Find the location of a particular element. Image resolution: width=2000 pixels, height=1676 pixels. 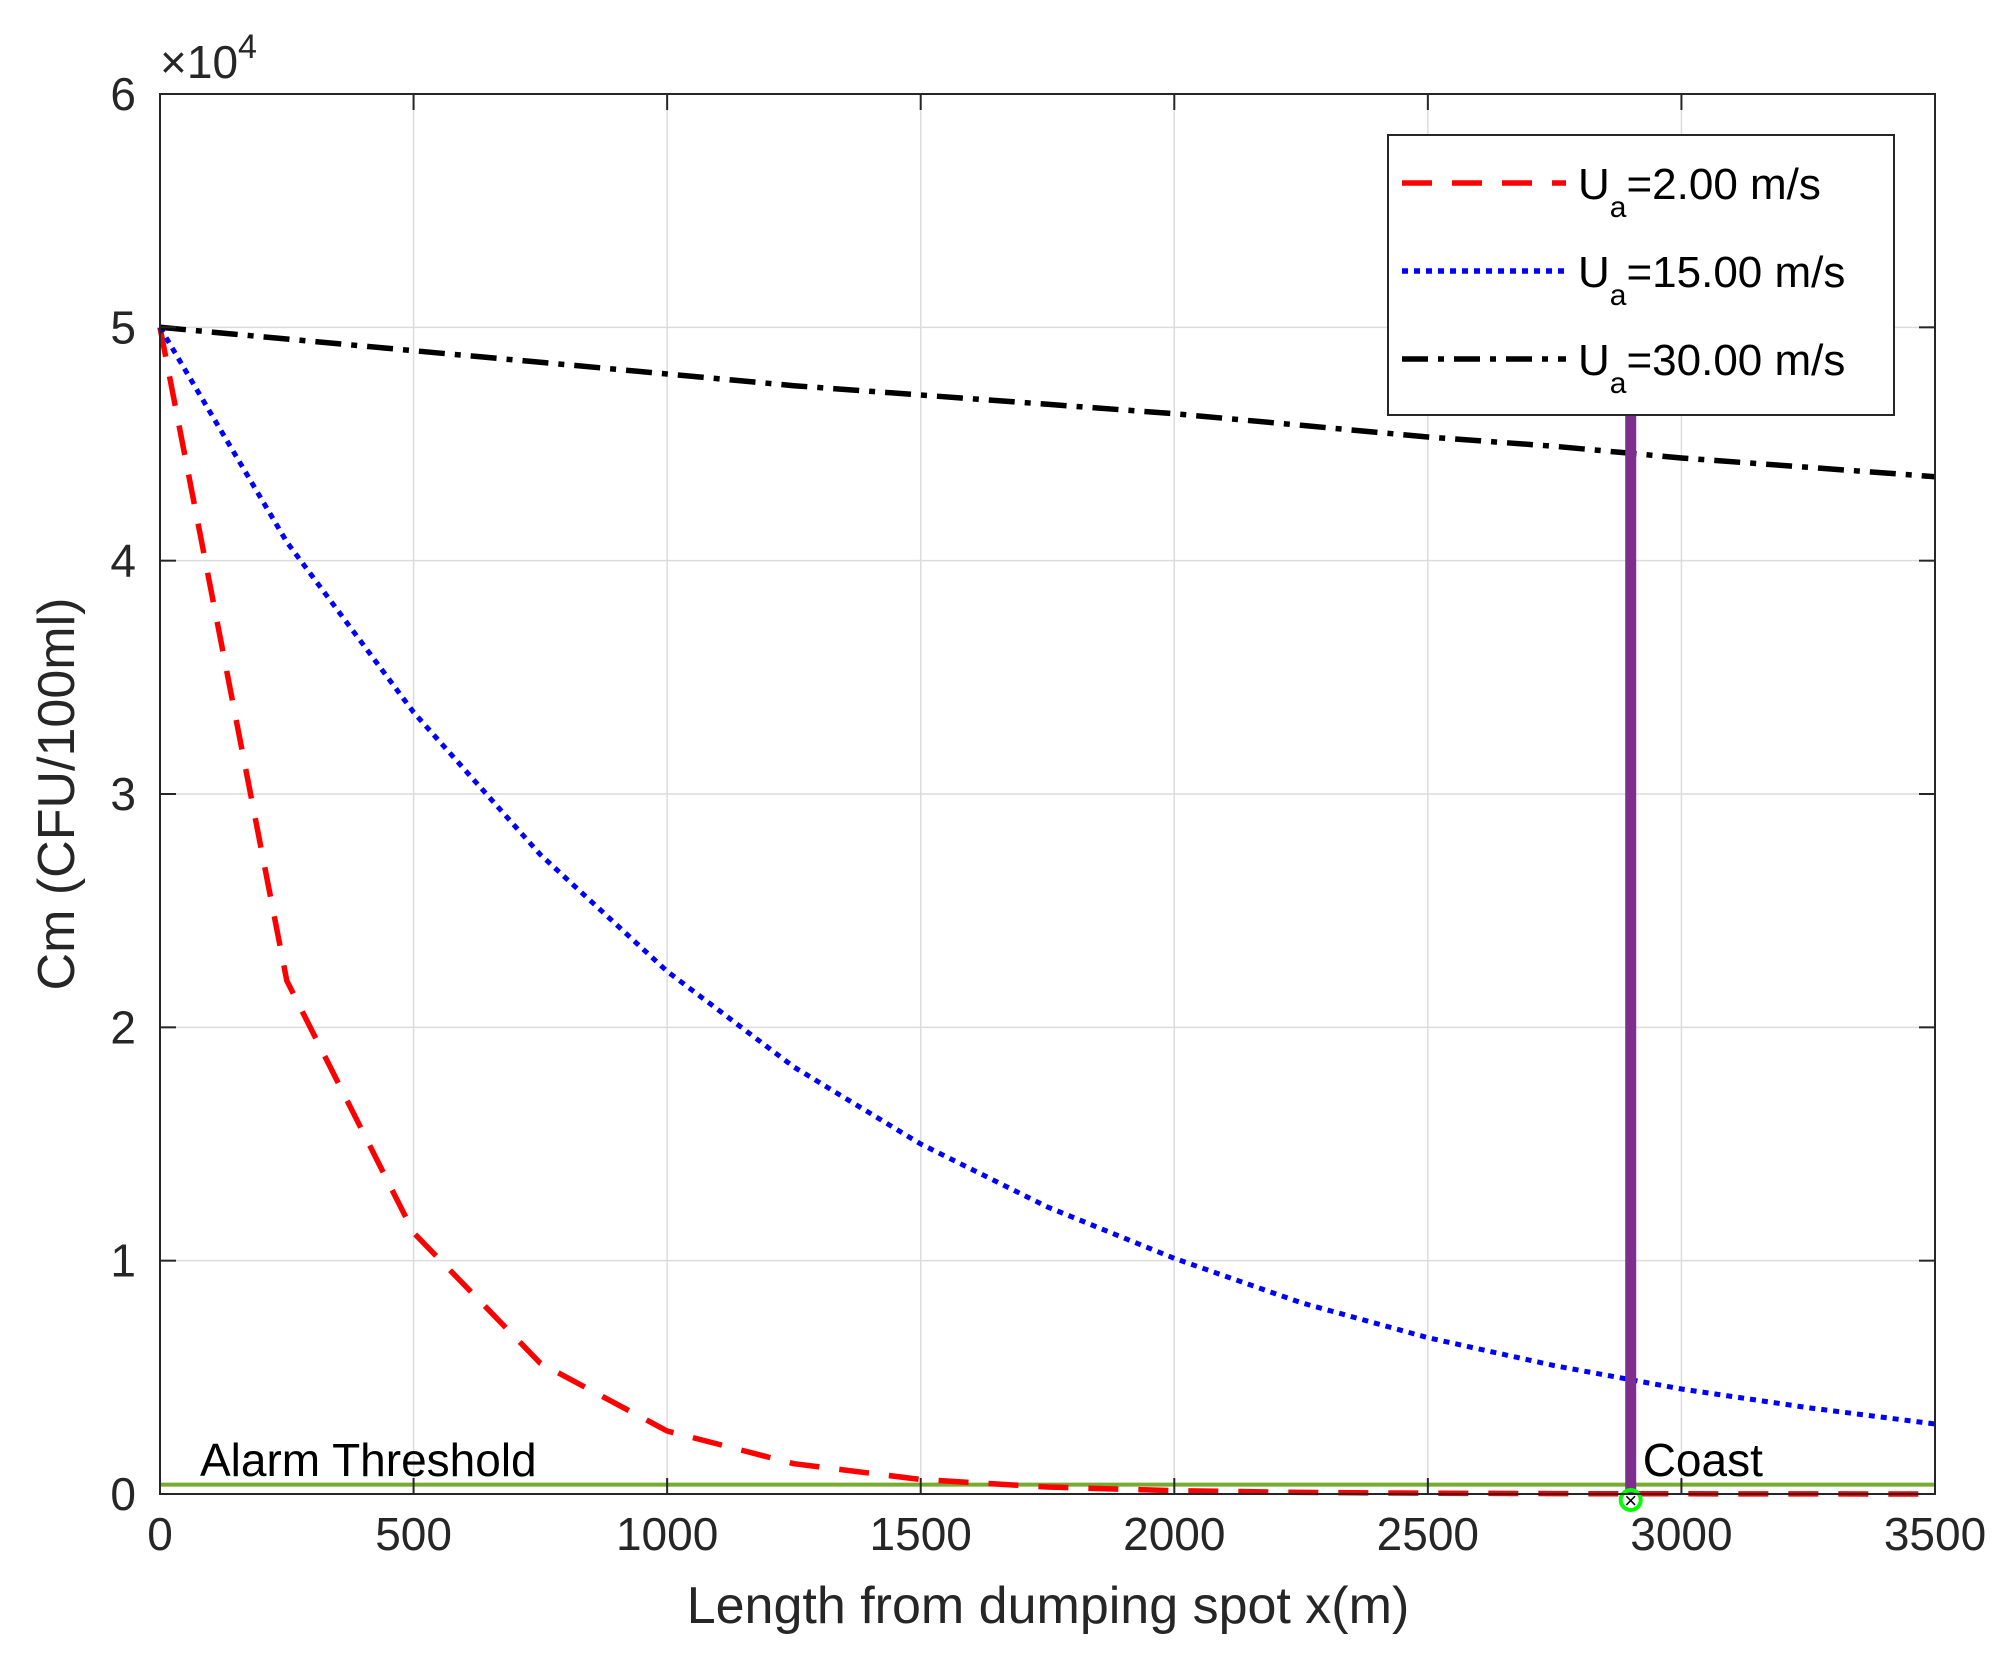

coast-group: Coast× is located at coordinates (1690, 953).